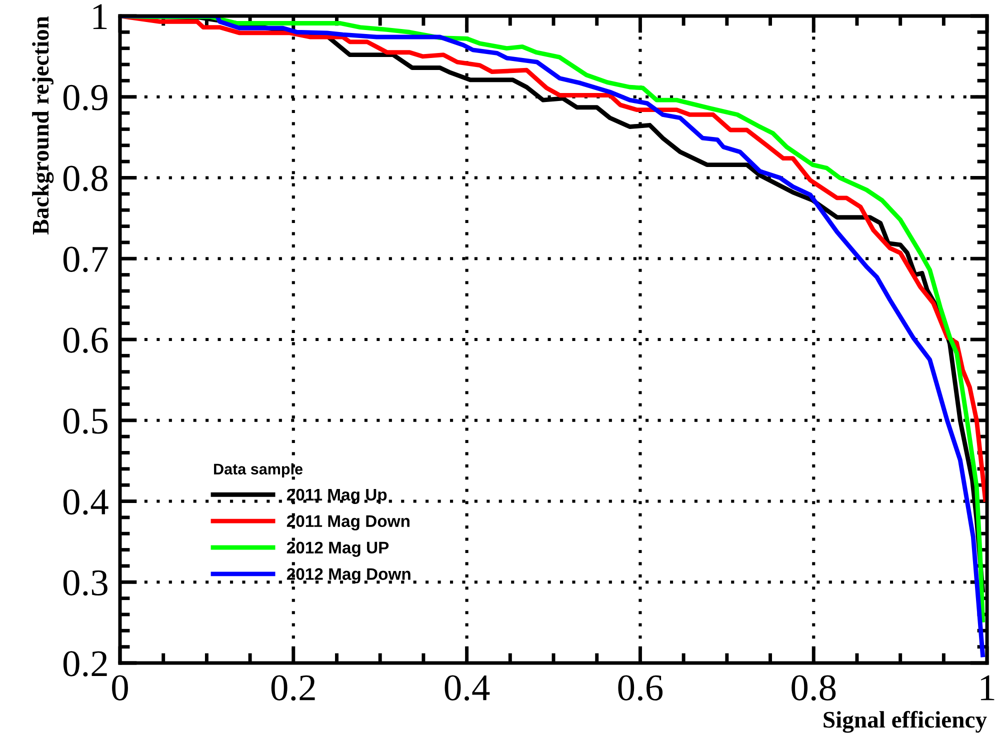  I want to click on y-tick-label: 0.7, so click(85, 259).